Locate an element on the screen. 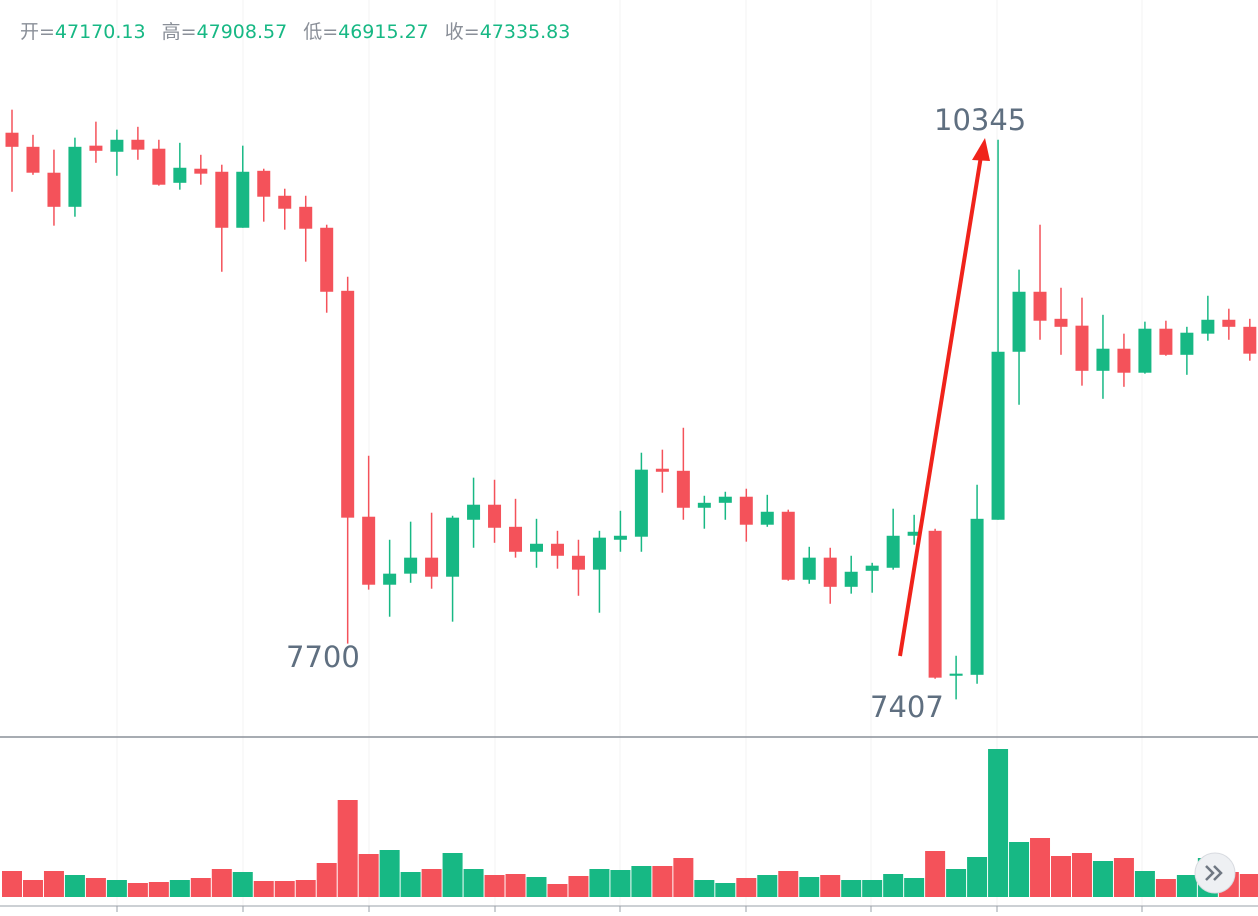 The height and width of the screenshot is (916, 1258). ohlc-value: 47908.57 is located at coordinates (242, 32).